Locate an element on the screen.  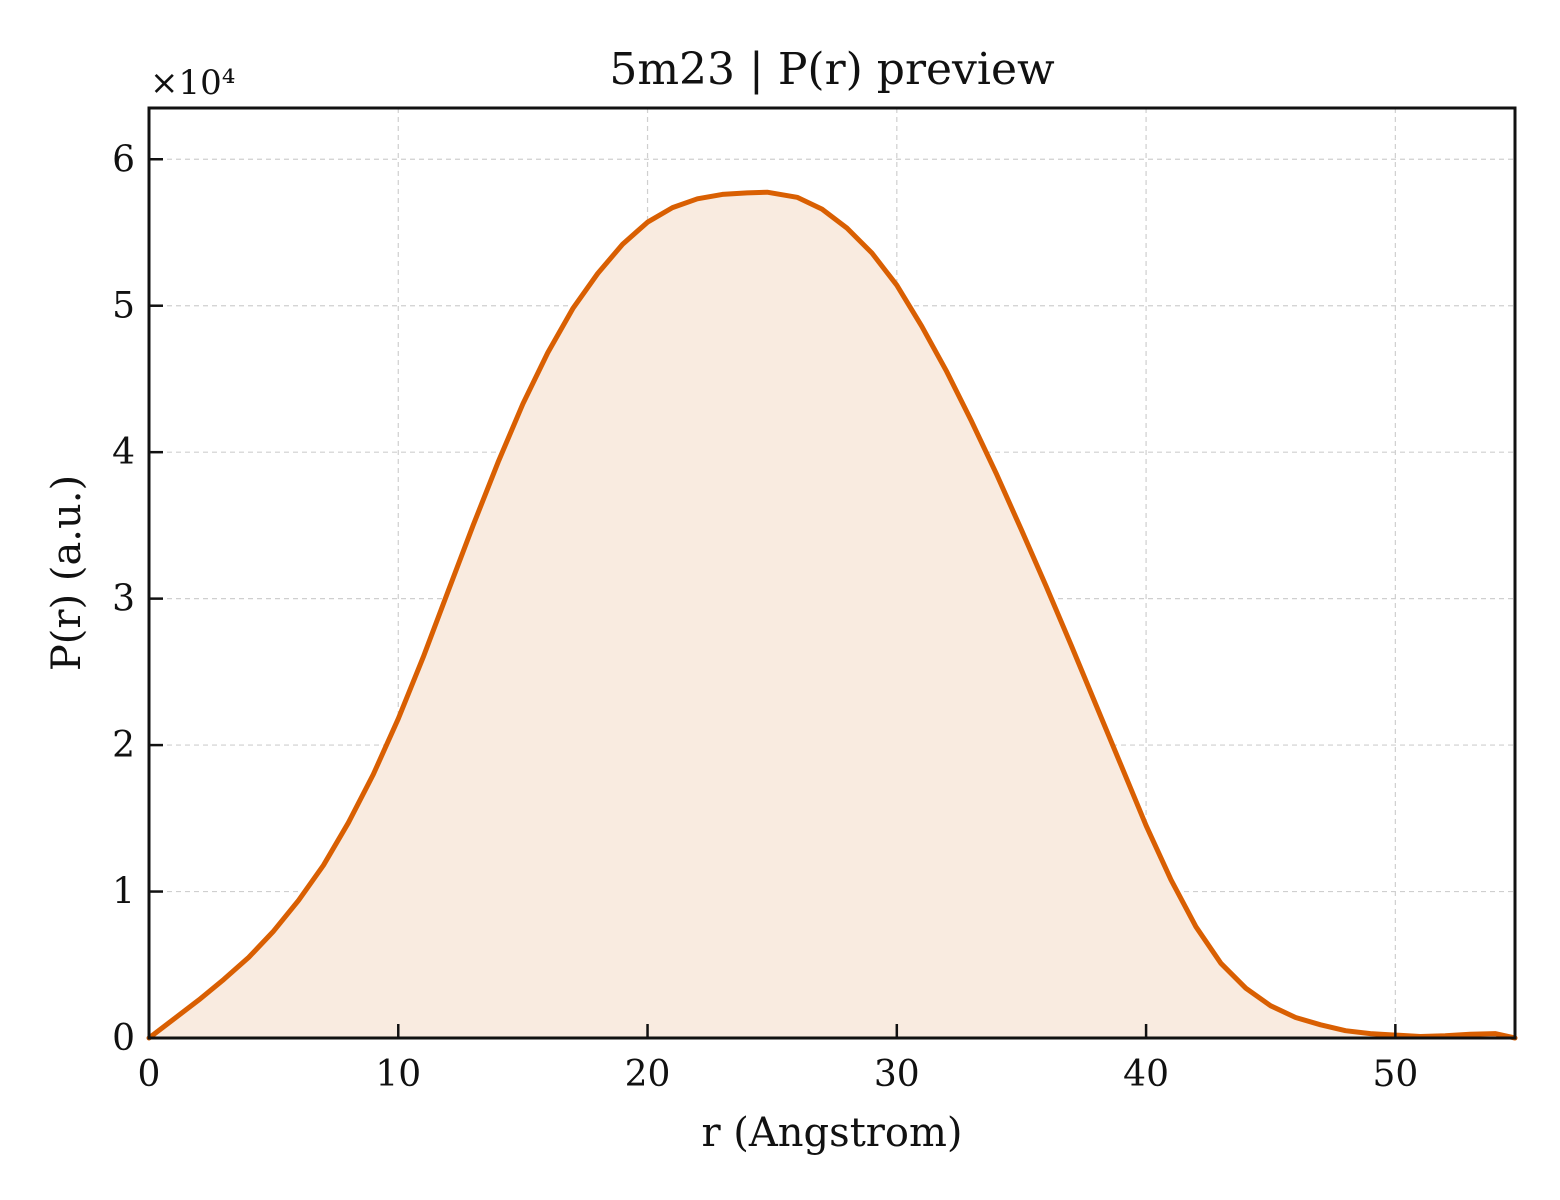
x-tick-label: 30 is located at coordinates (897, 1074).